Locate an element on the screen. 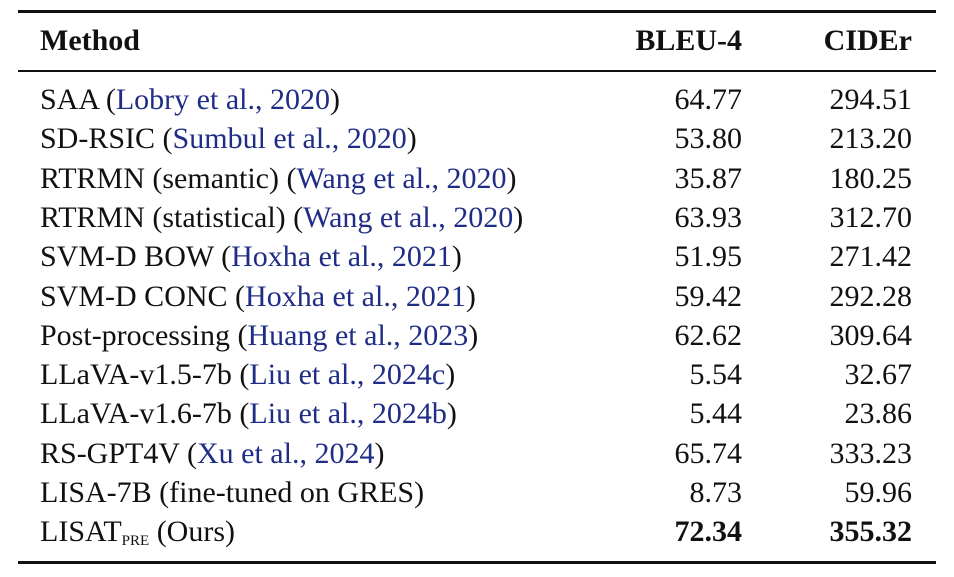 This screenshot has height=577, width=954. method-cell: LISA-7B (fine-tuned on GRES) is located at coordinates (232, 493).